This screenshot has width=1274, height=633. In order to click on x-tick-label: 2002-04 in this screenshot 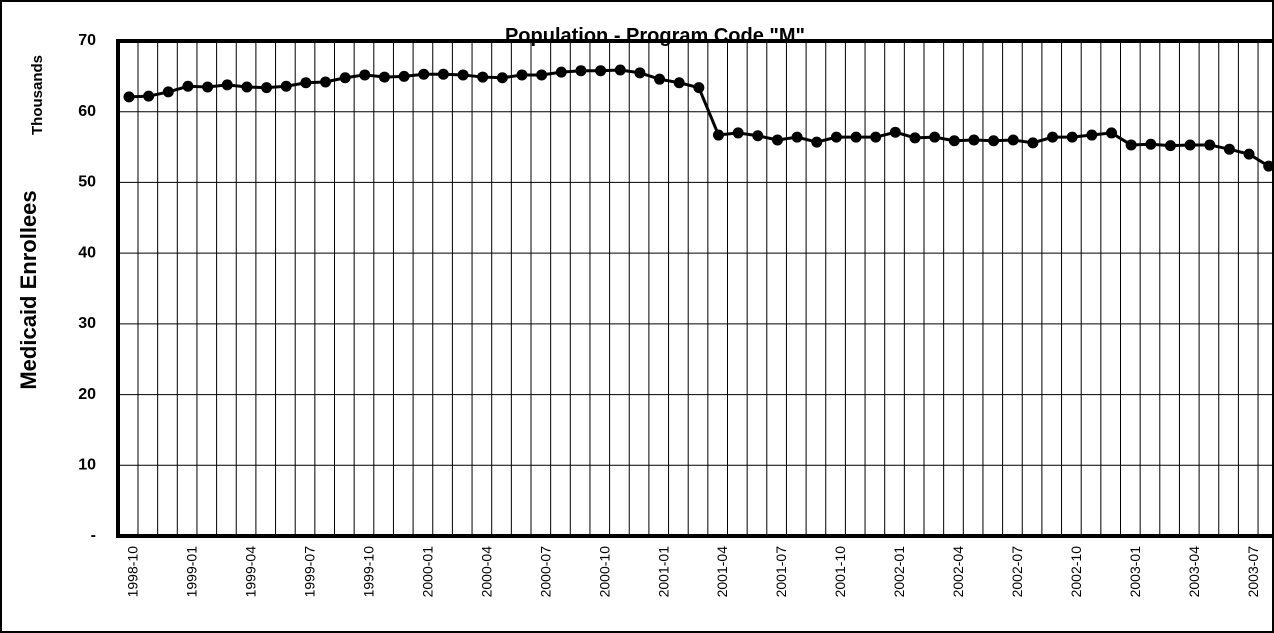, I will do `click(958, 572)`.